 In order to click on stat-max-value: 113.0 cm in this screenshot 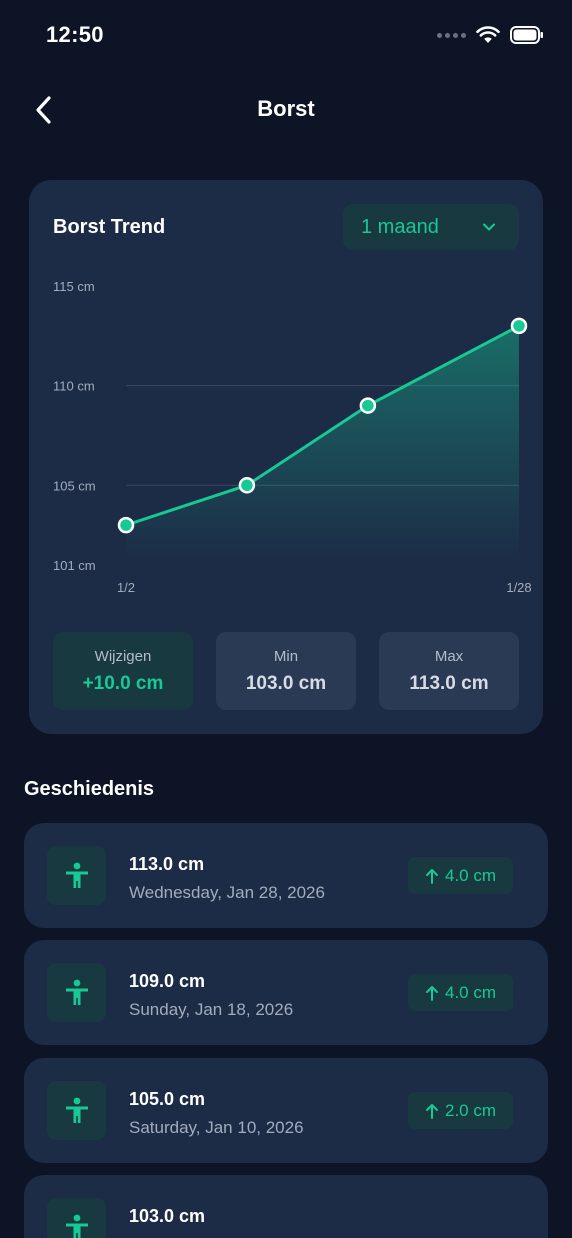, I will do `click(449, 683)`.